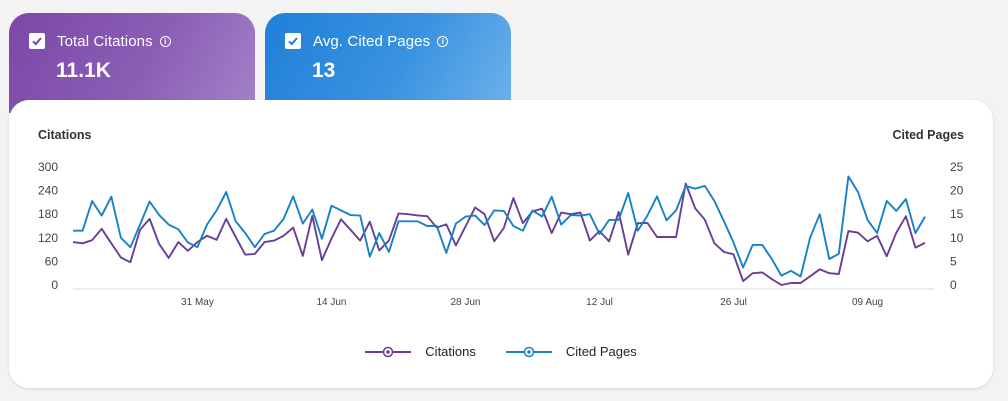  What do you see at coordinates (197, 302) in the screenshot?
I see `x-tick-label: 31 May` at bounding box center [197, 302].